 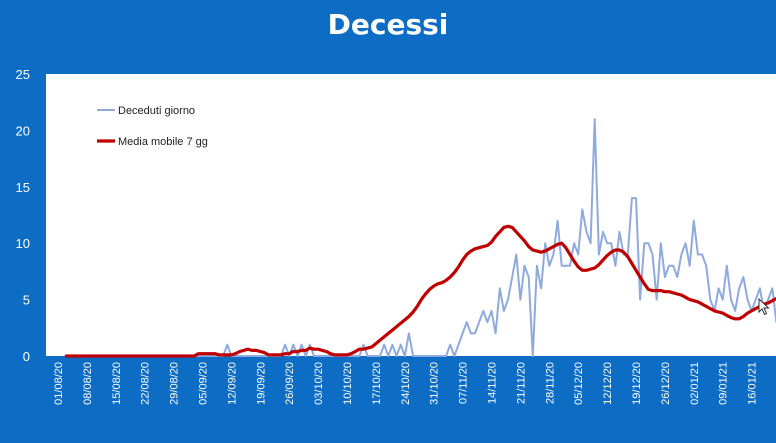 What do you see at coordinates (163, 142) in the screenshot?
I see `legend-label: Media mobile 7 gg` at bounding box center [163, 142].